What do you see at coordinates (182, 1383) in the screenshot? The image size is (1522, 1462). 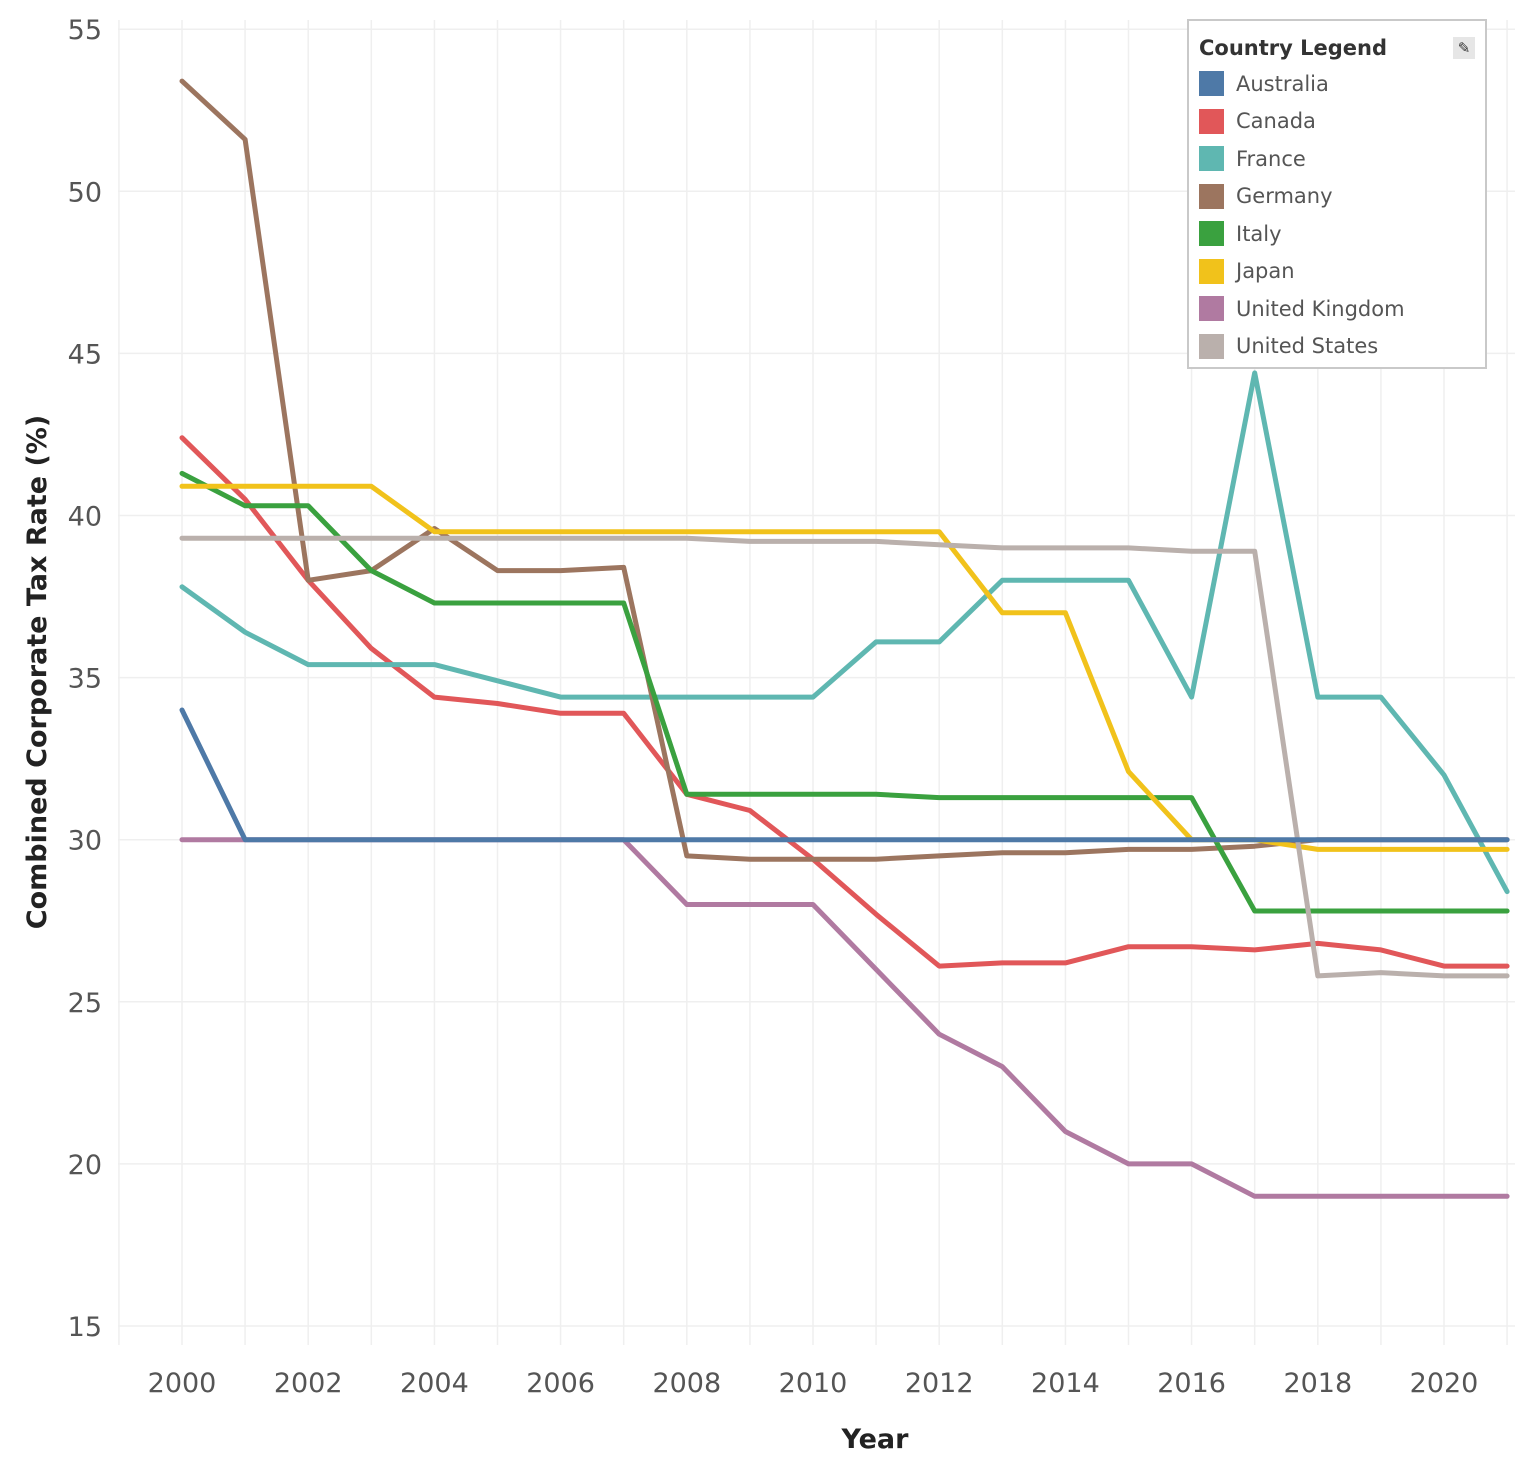 I see `x-tick-label: 2000` at bounding box center [182, 1383].